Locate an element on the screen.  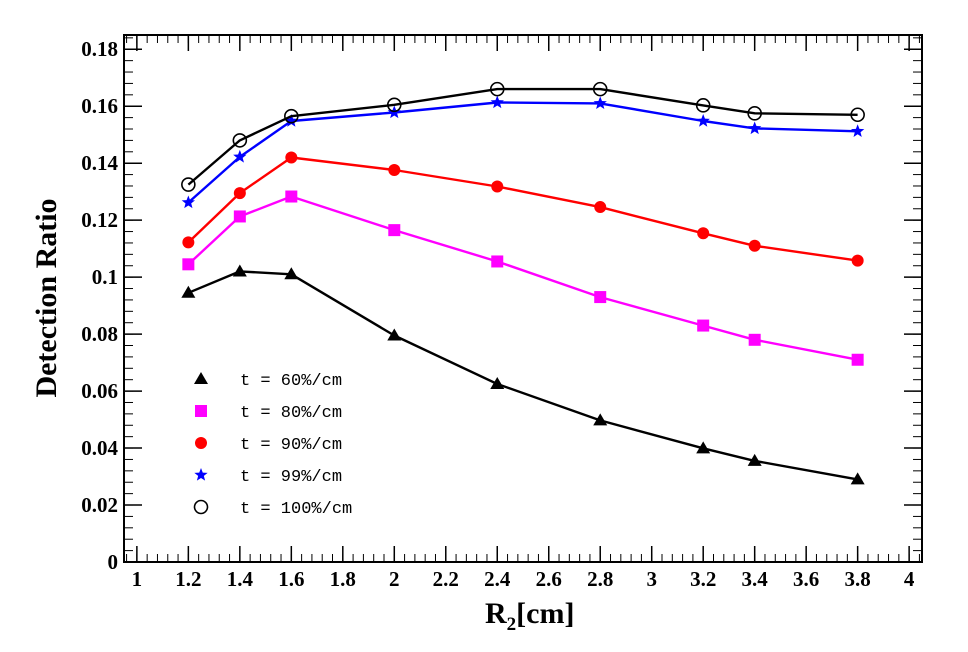
y-tick-label: 0.1 is located at coordinates (105, 277).